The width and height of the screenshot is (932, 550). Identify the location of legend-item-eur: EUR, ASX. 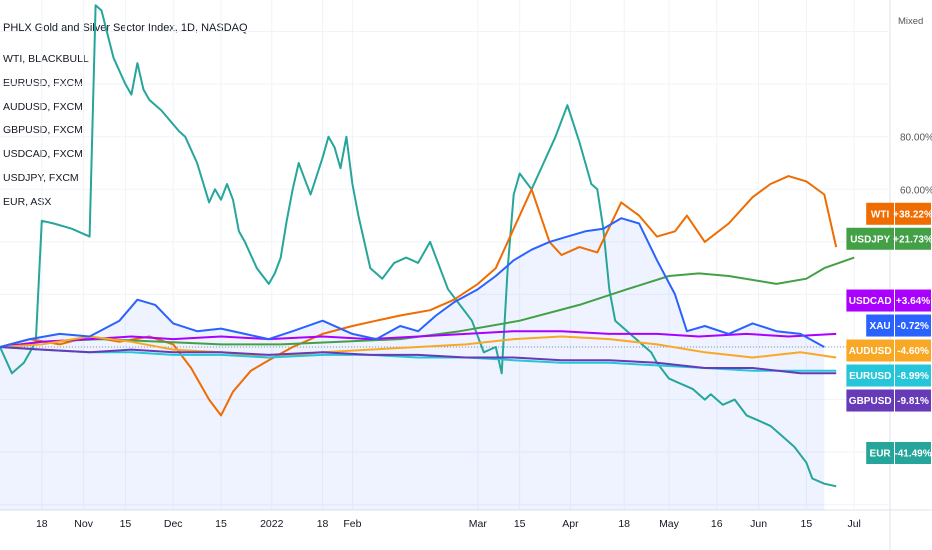
(27, 201).